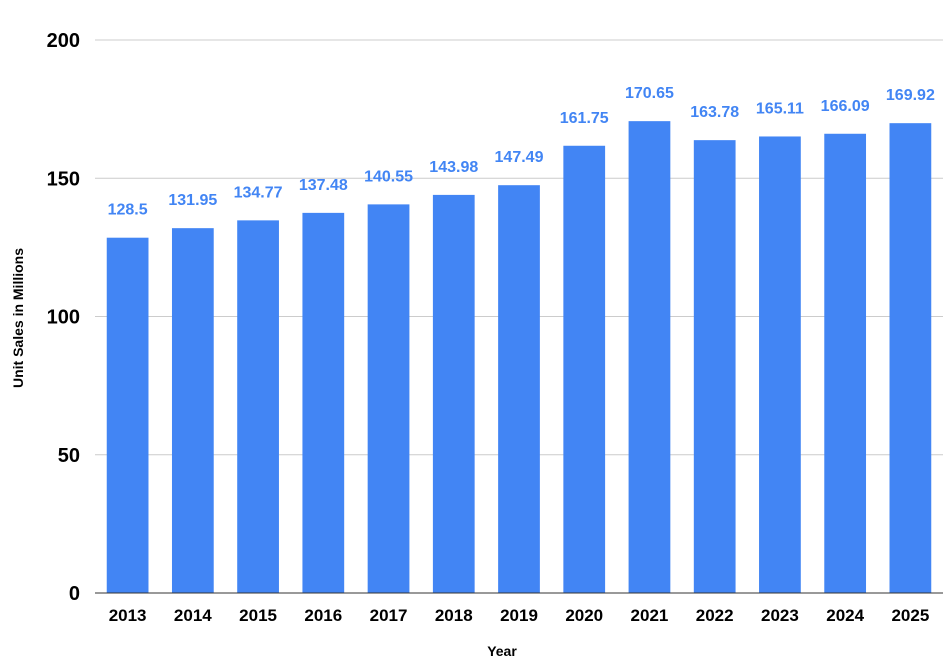  Describe the element at coordinates (127, 415) in the screenshot. I see `bar-2013` at that location.